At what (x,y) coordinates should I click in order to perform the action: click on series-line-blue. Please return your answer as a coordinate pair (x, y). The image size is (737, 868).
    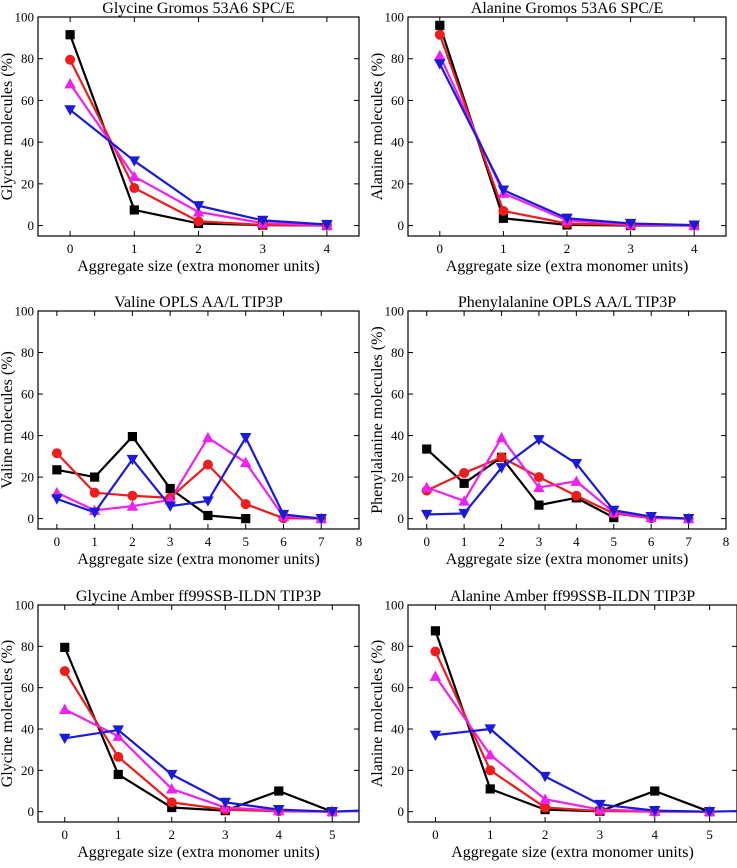
    Looking at the image, I should click on (189, 478).